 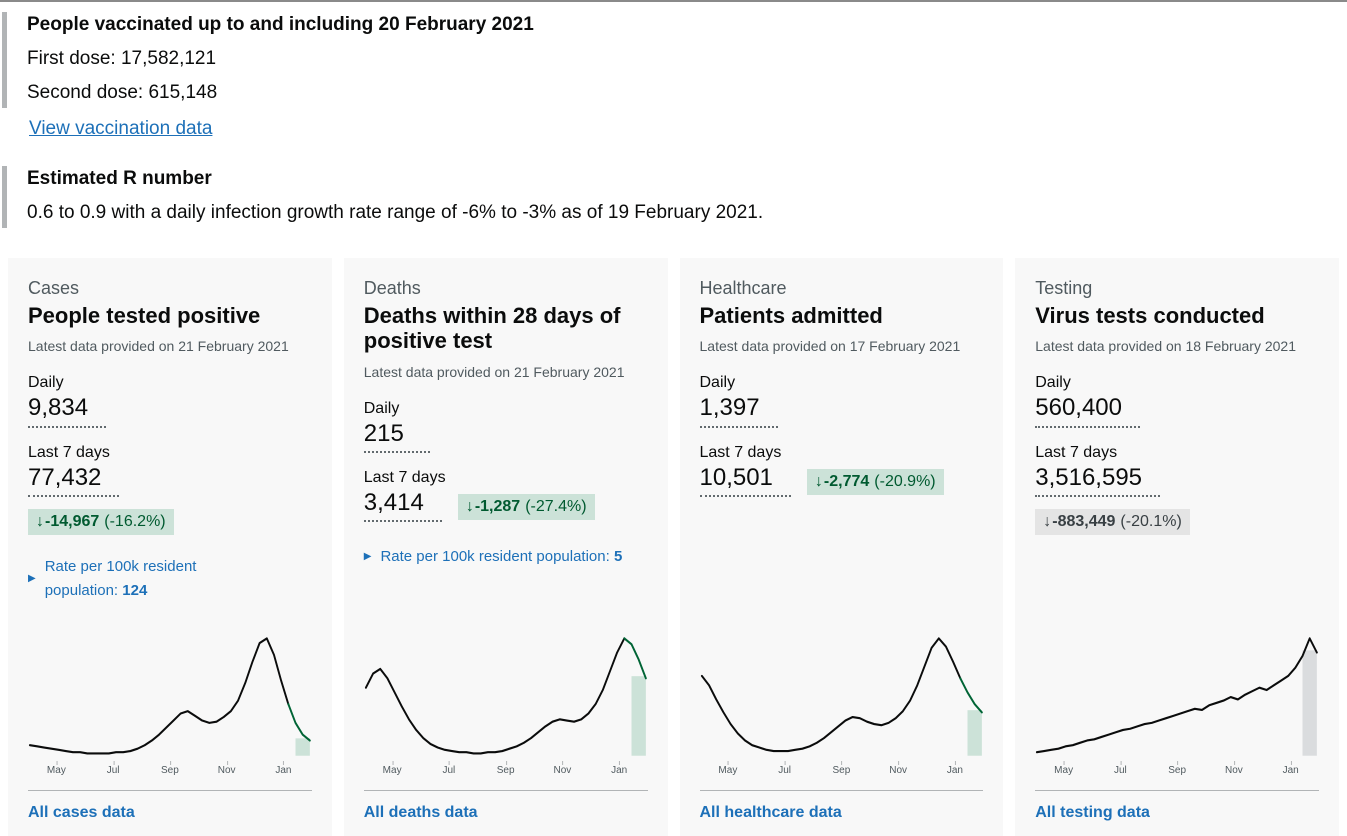 I want to click on all-healthcare-data-link: All healthcare data, so click(x=770, y=812).